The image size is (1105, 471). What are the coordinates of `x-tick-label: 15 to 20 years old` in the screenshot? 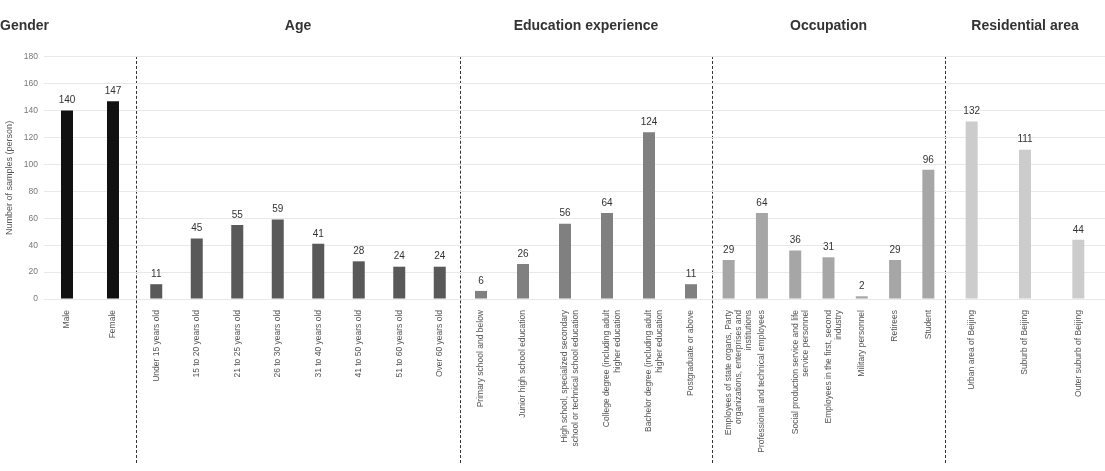 It's located at (196, 343).